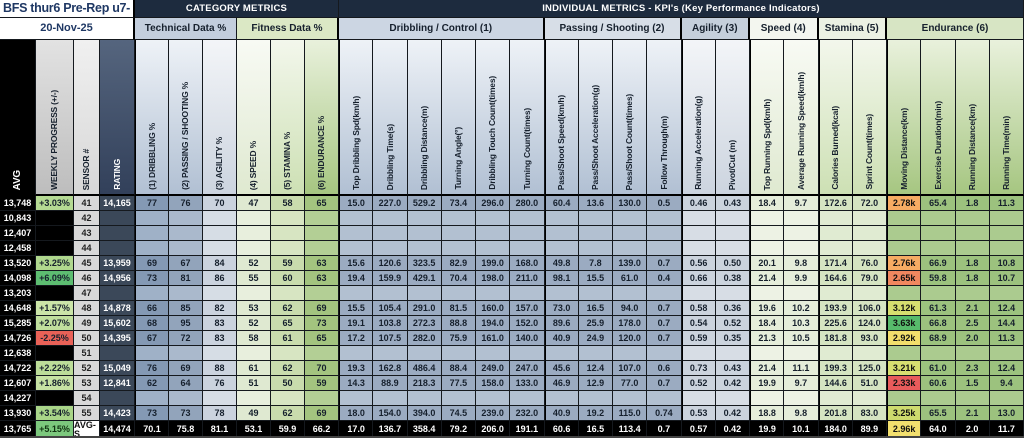 The width and height of the screenshot is (1024, 438). Describe the element at coordinates (869, 413) in the screenshot. I see `kpi-cell: 83.0` at that location.